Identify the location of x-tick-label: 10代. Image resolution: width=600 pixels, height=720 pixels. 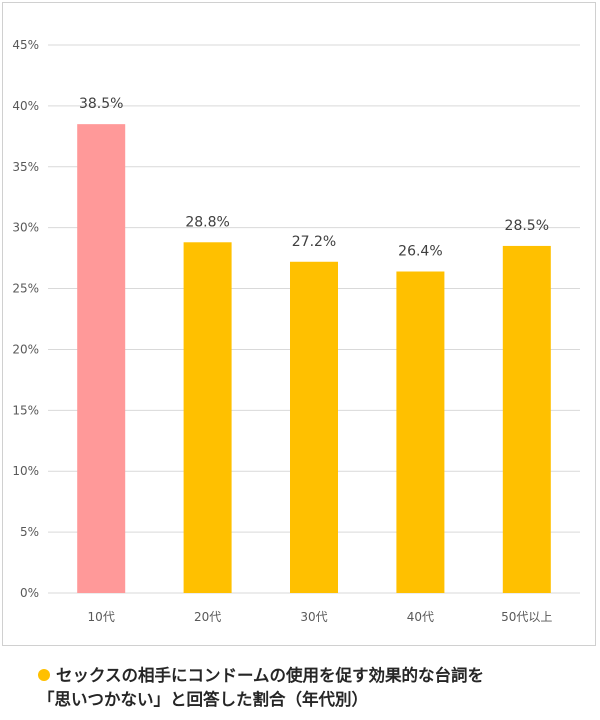
(101, 617).